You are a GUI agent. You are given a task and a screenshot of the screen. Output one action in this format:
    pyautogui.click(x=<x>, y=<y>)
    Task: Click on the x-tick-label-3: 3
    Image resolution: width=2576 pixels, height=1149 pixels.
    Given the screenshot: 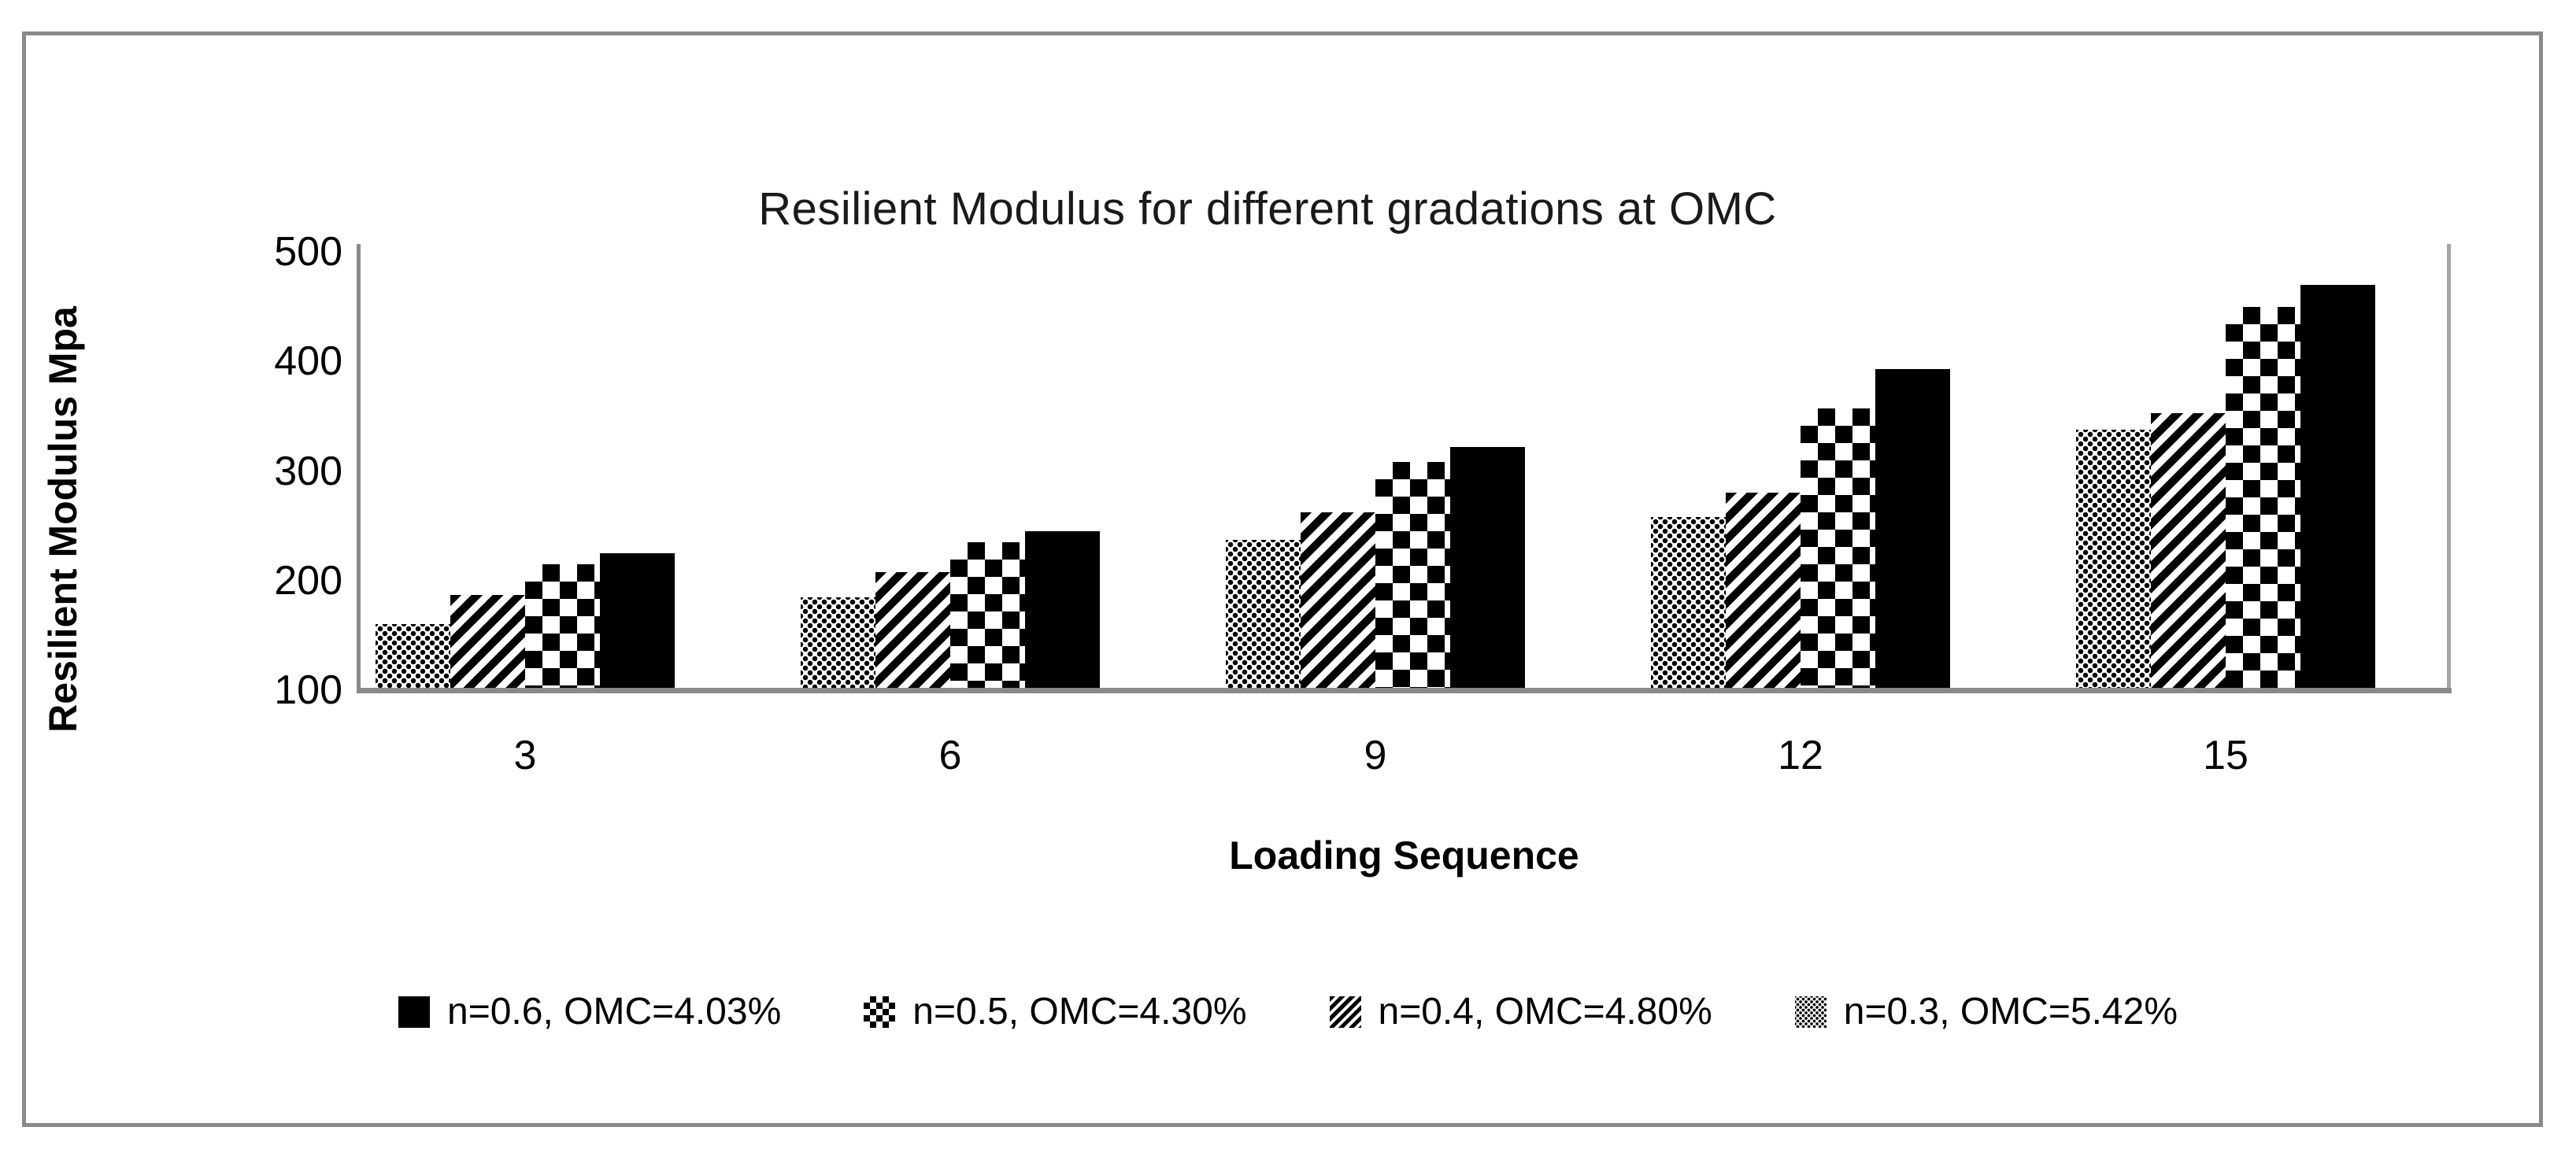 What is the action you would take?
    pyautogui.click(x=525, y=755)
    